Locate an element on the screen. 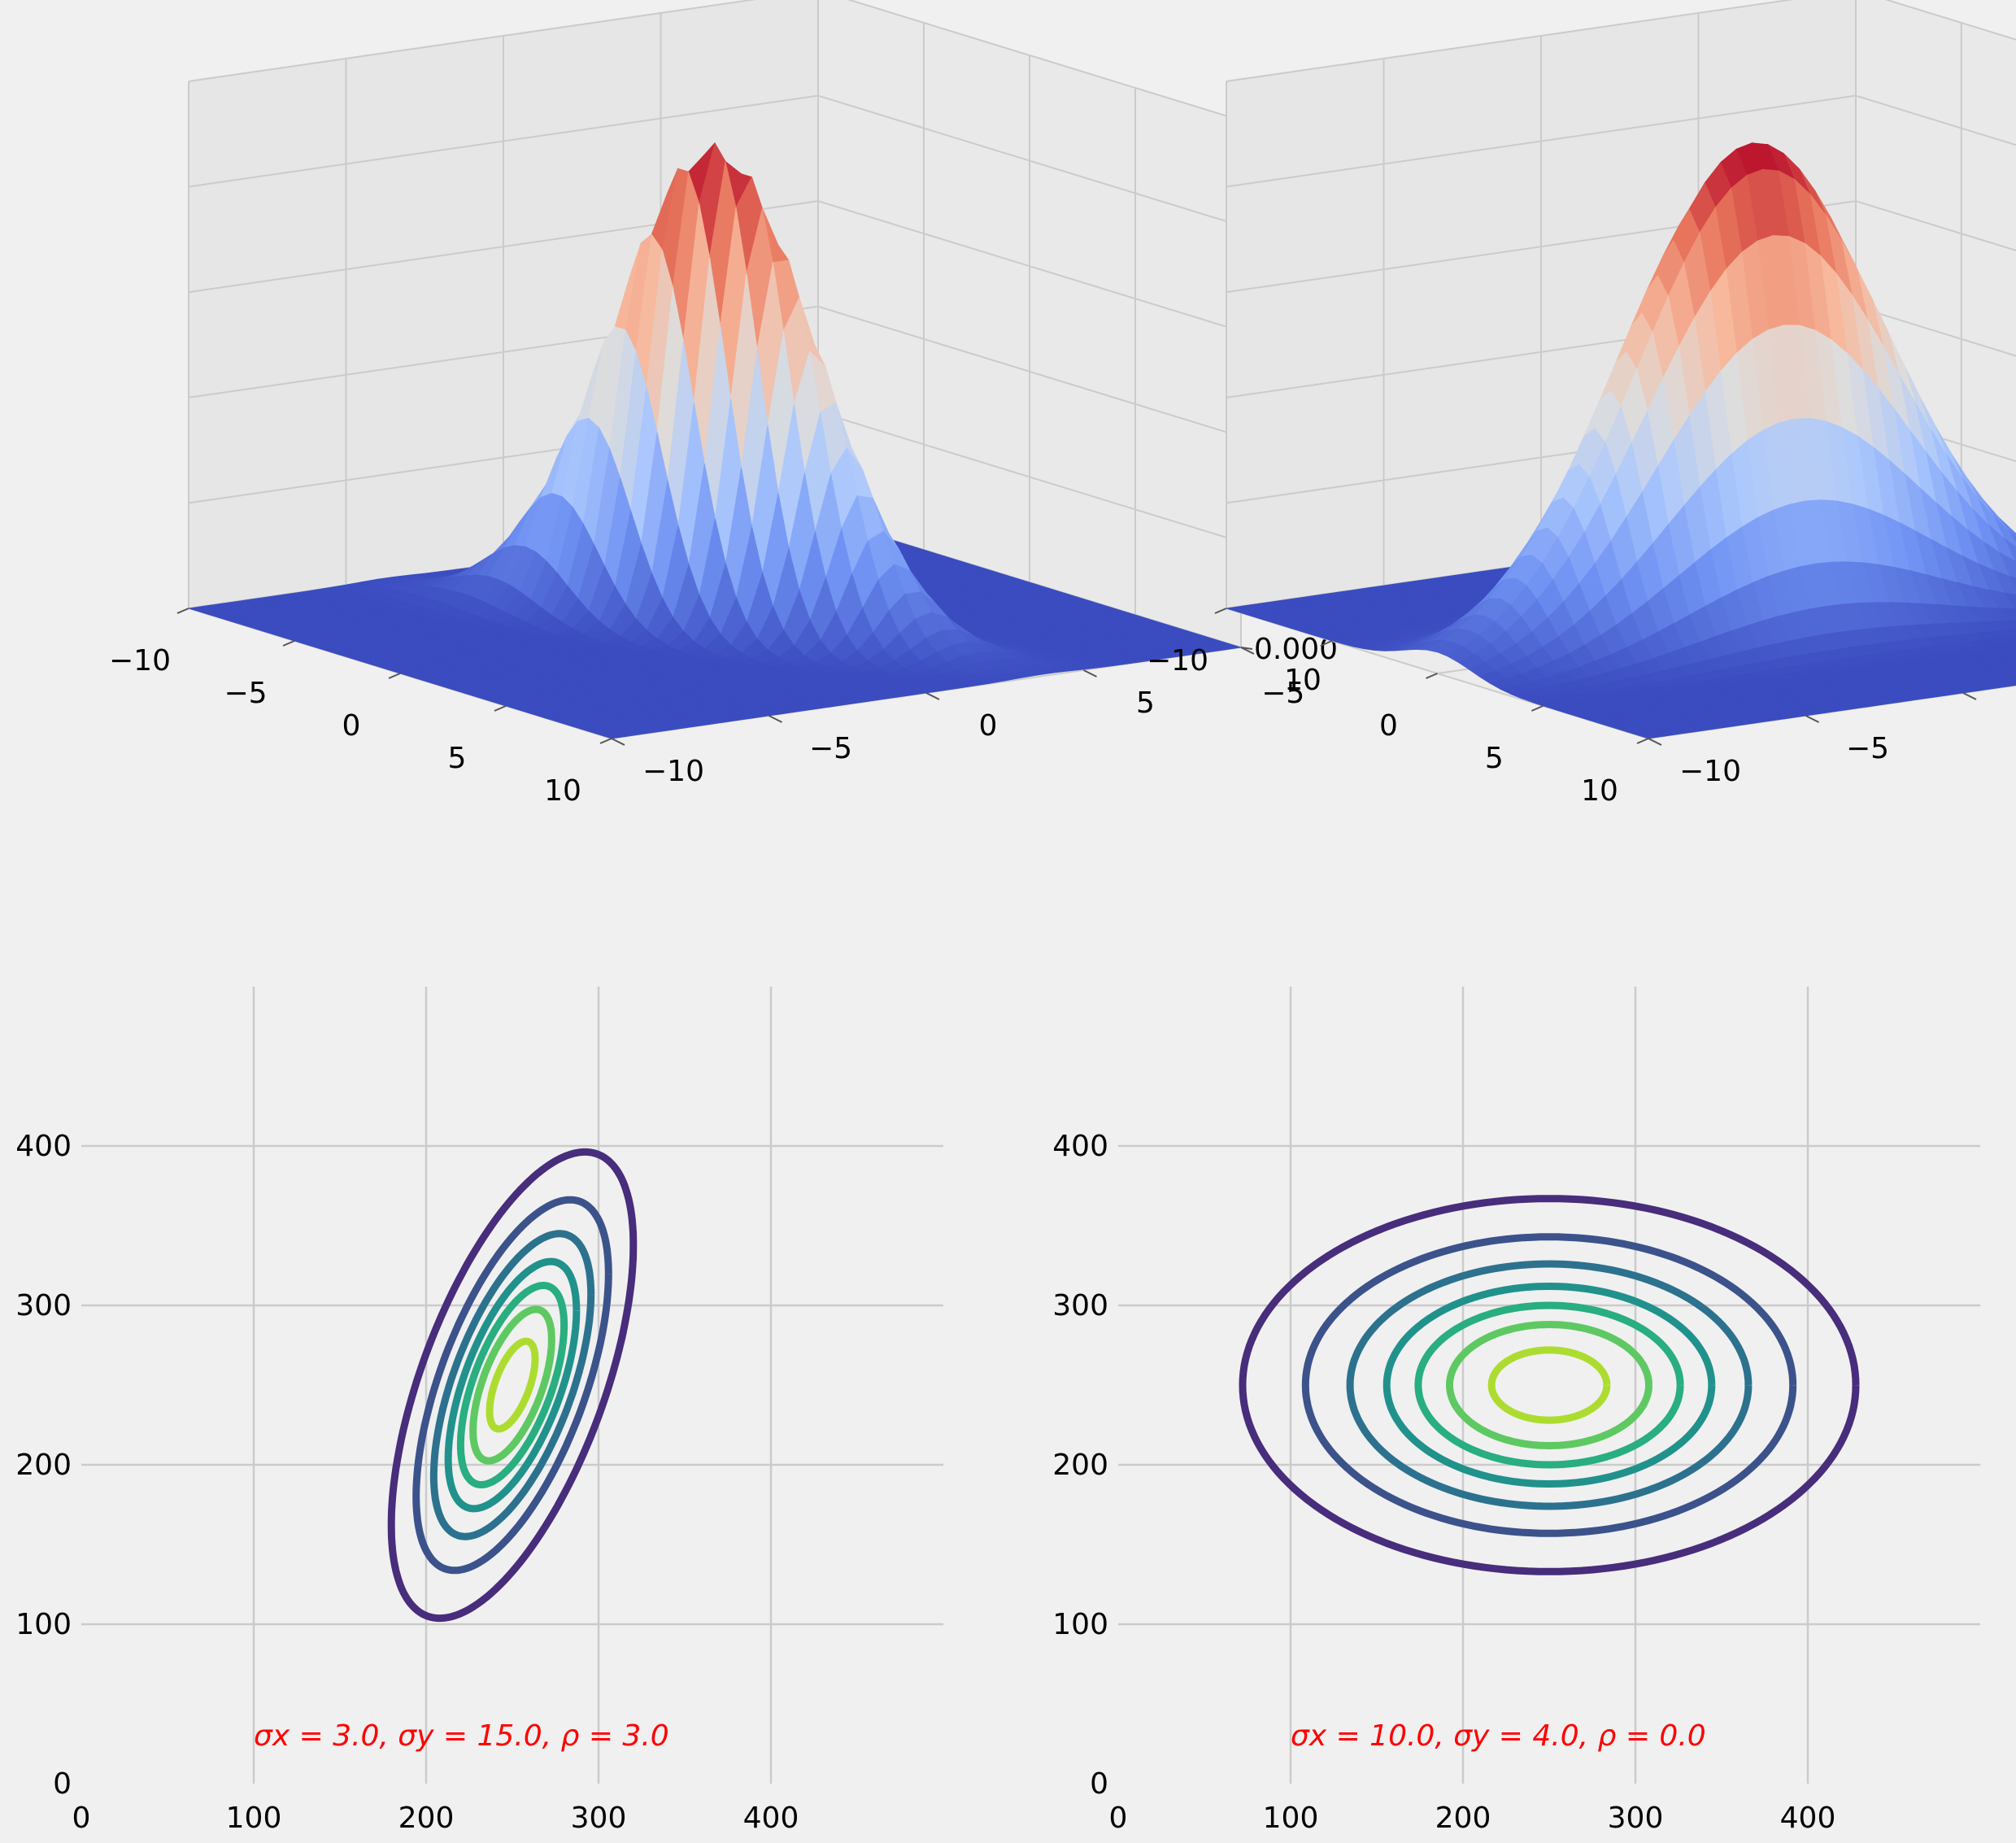 This screenshot has height=1843, width=2016. parameter-annotation: σx = 10.0, σy = 4.0, ρ = 0.0 is located at coordinates (1498, 1736).